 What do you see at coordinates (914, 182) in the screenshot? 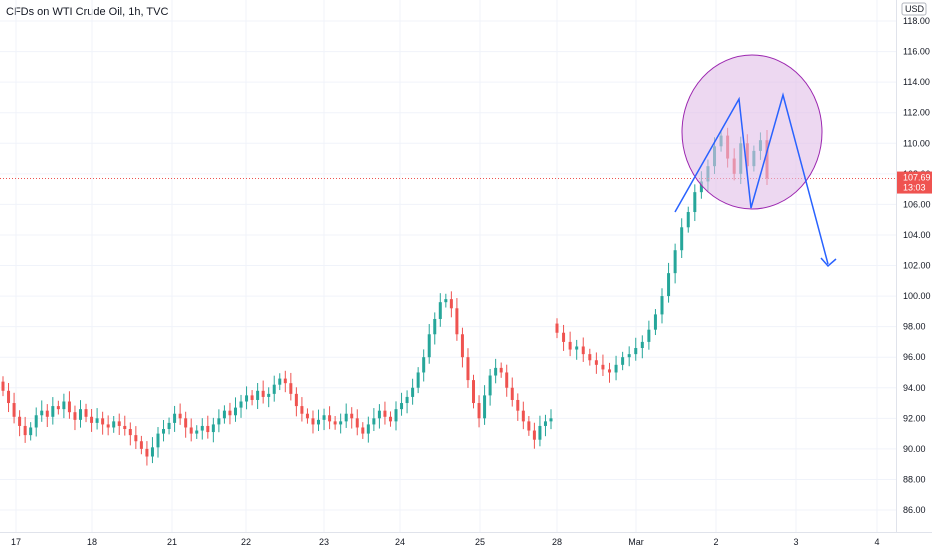
I see `last-price-tag` at bounding box center [914, 182].